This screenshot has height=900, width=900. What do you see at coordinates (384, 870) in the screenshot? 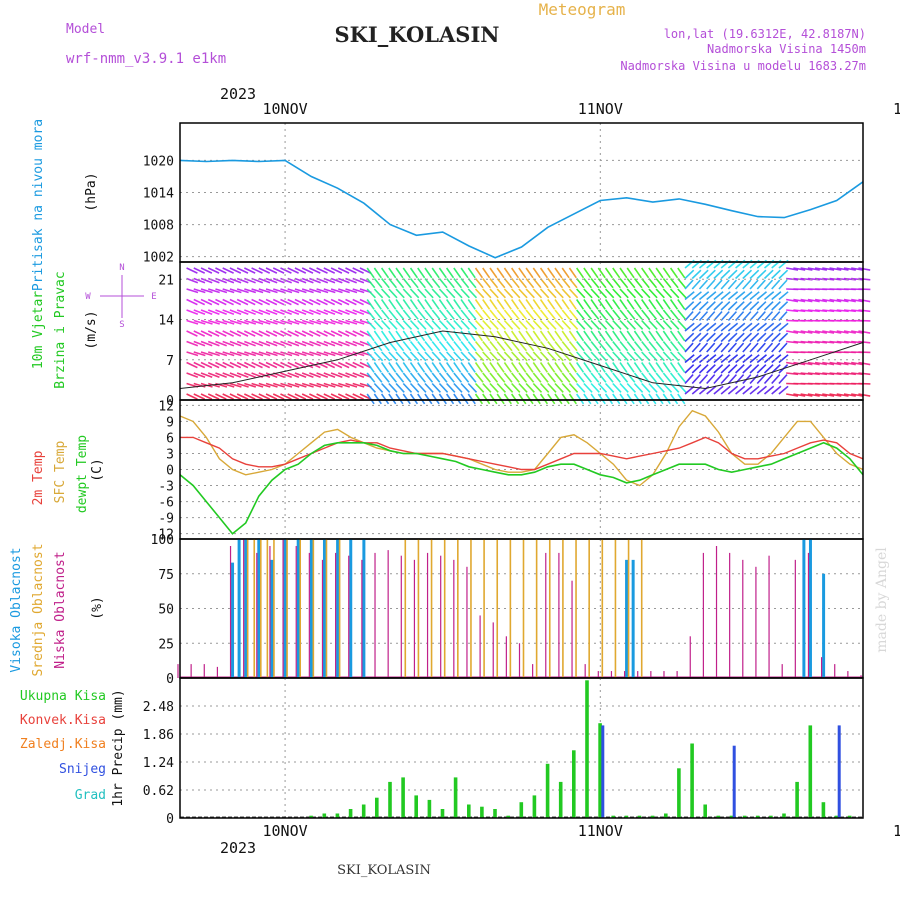
I see `footer-title: SKI_KOLASIN` at bounding box center [384, 870].